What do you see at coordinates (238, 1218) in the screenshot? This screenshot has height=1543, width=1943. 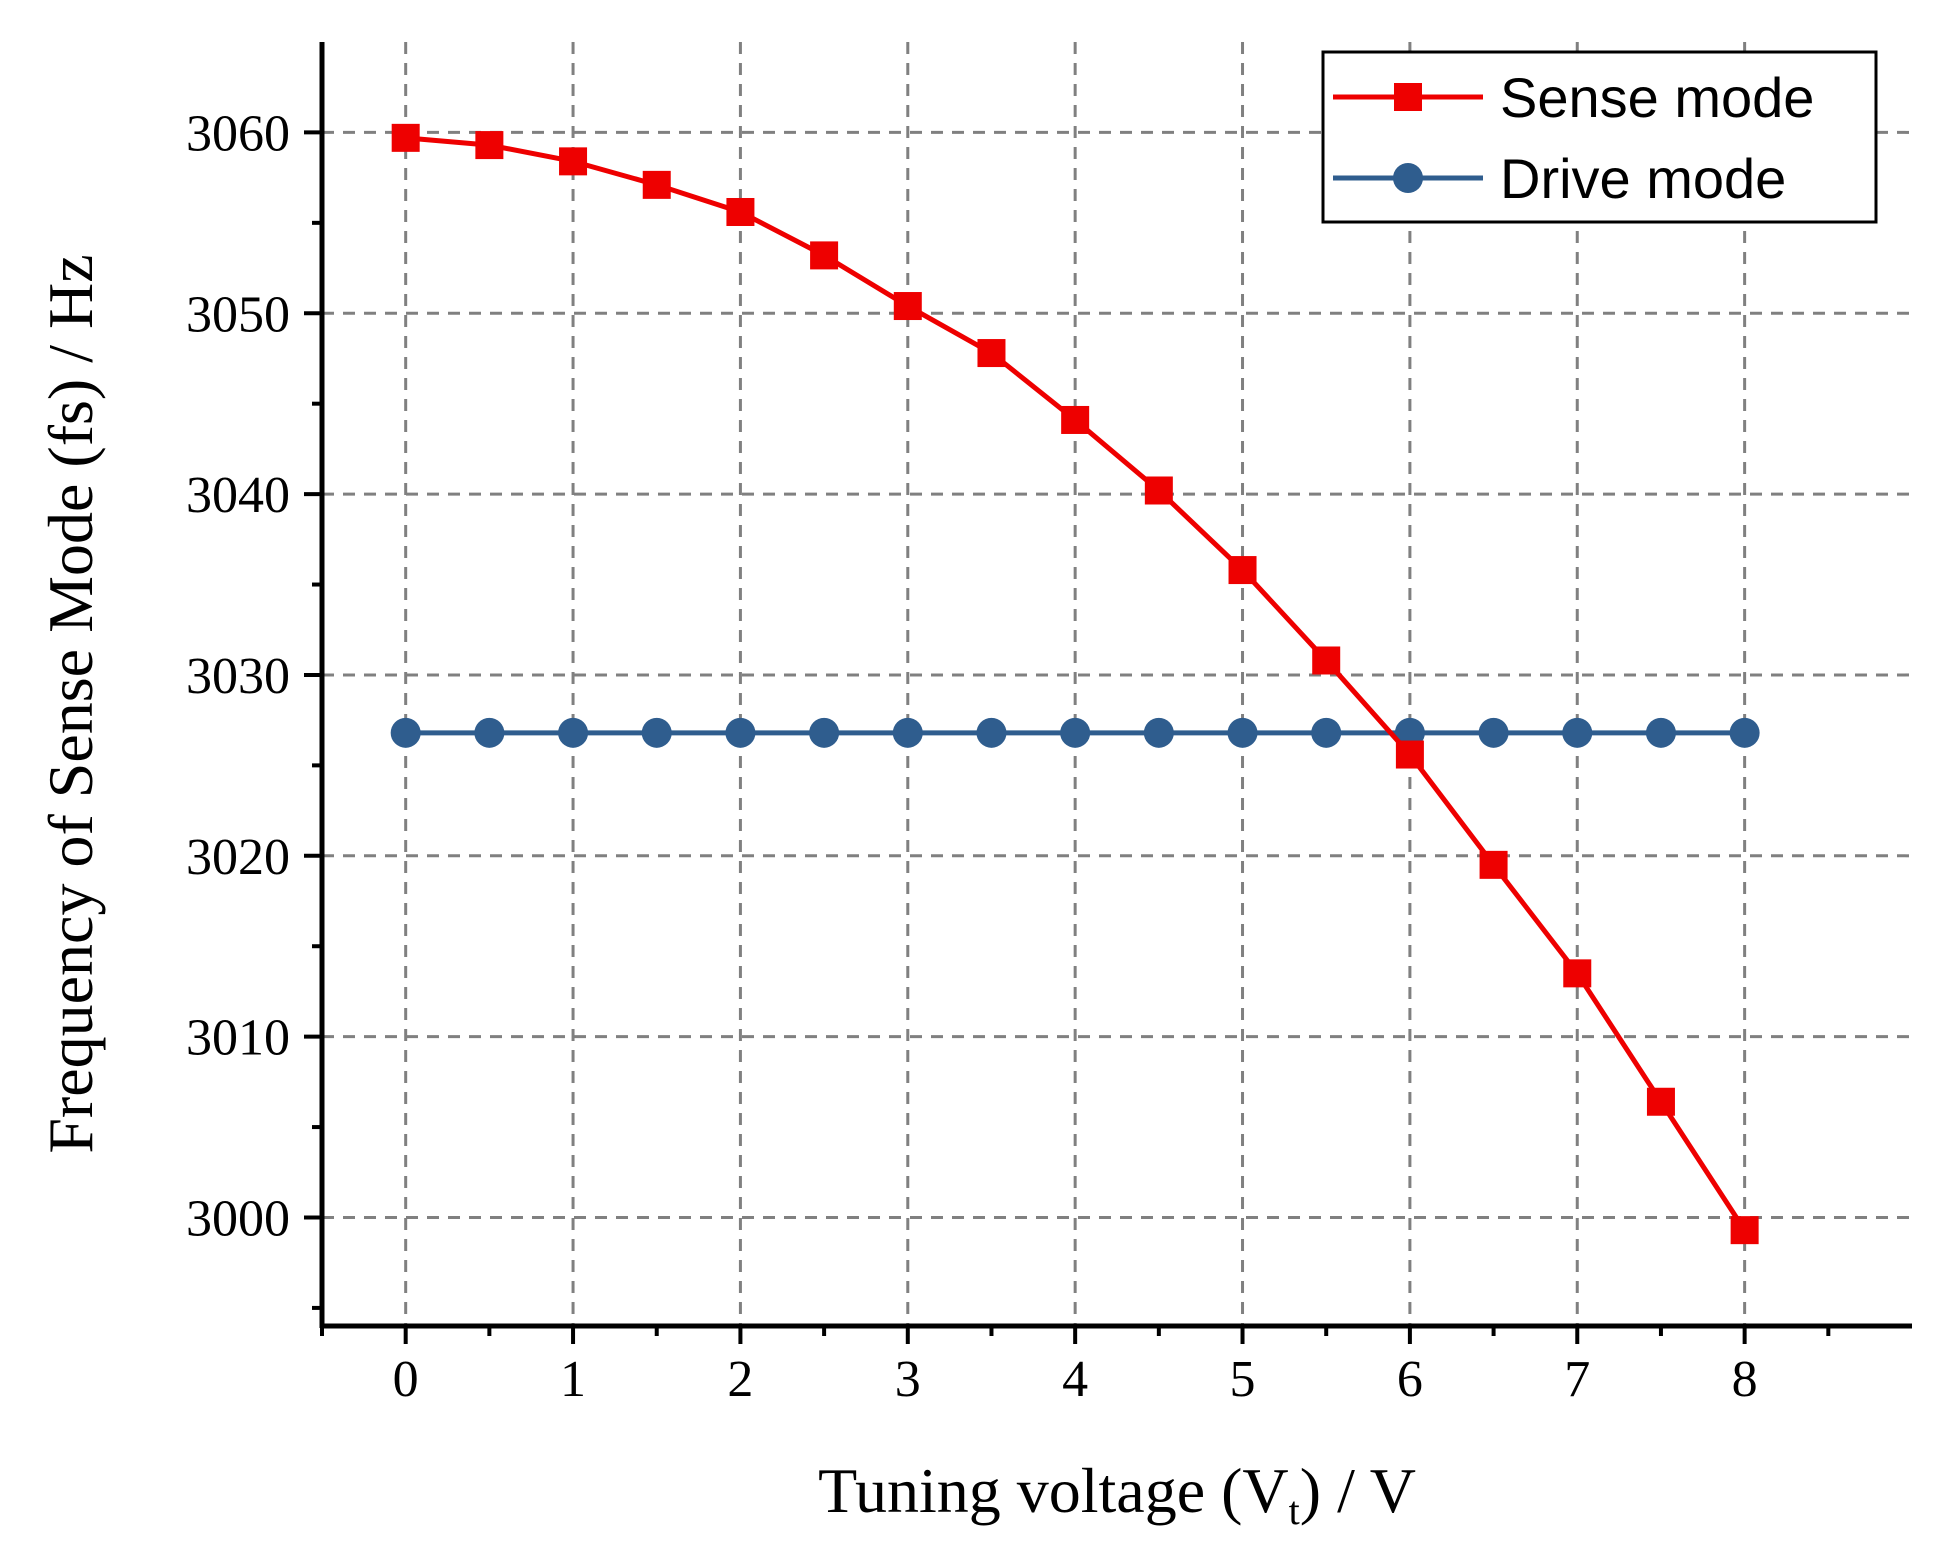 I see `y-tick-label: 3000` at bounding box center [238, 1218].